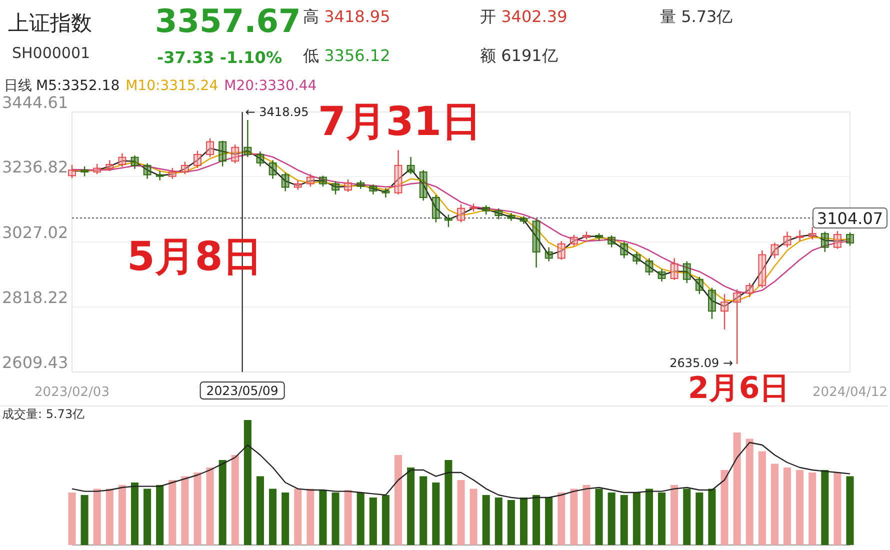 Image resolution: width=890 pixels, height=550 pixels. I want to click on text: M5:3352.18, so click(78, 86).